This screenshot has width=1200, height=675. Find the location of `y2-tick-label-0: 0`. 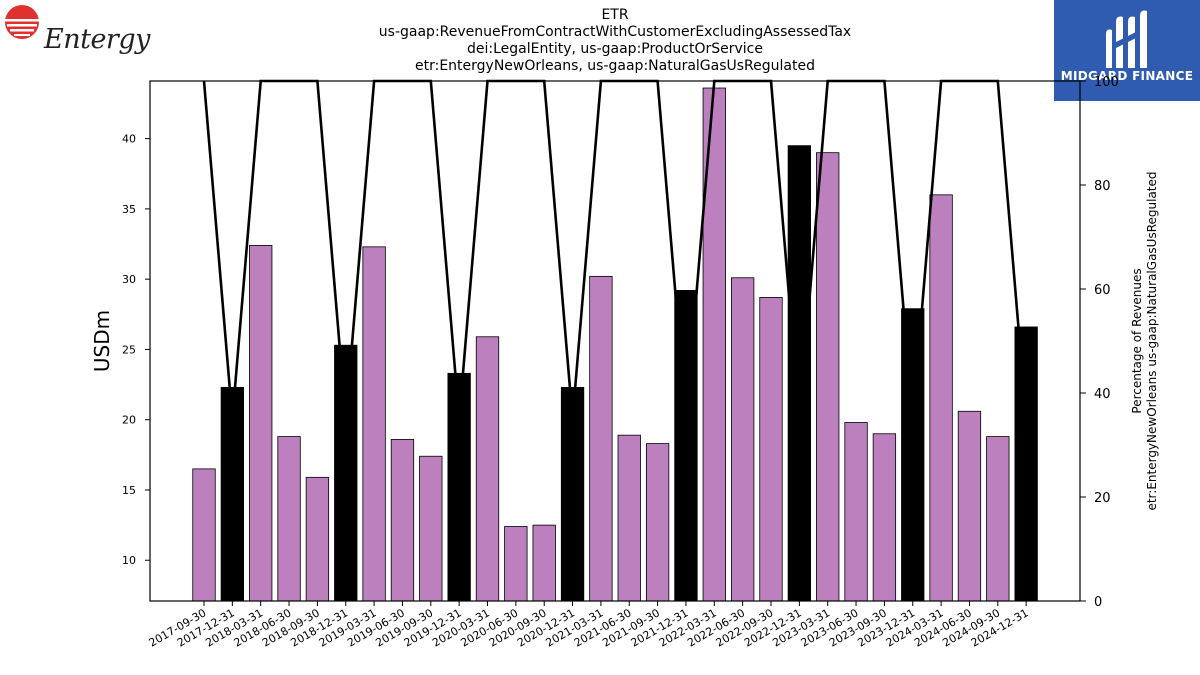

y2-tick-label-0: 0 is located at coordinates (1098, 602).